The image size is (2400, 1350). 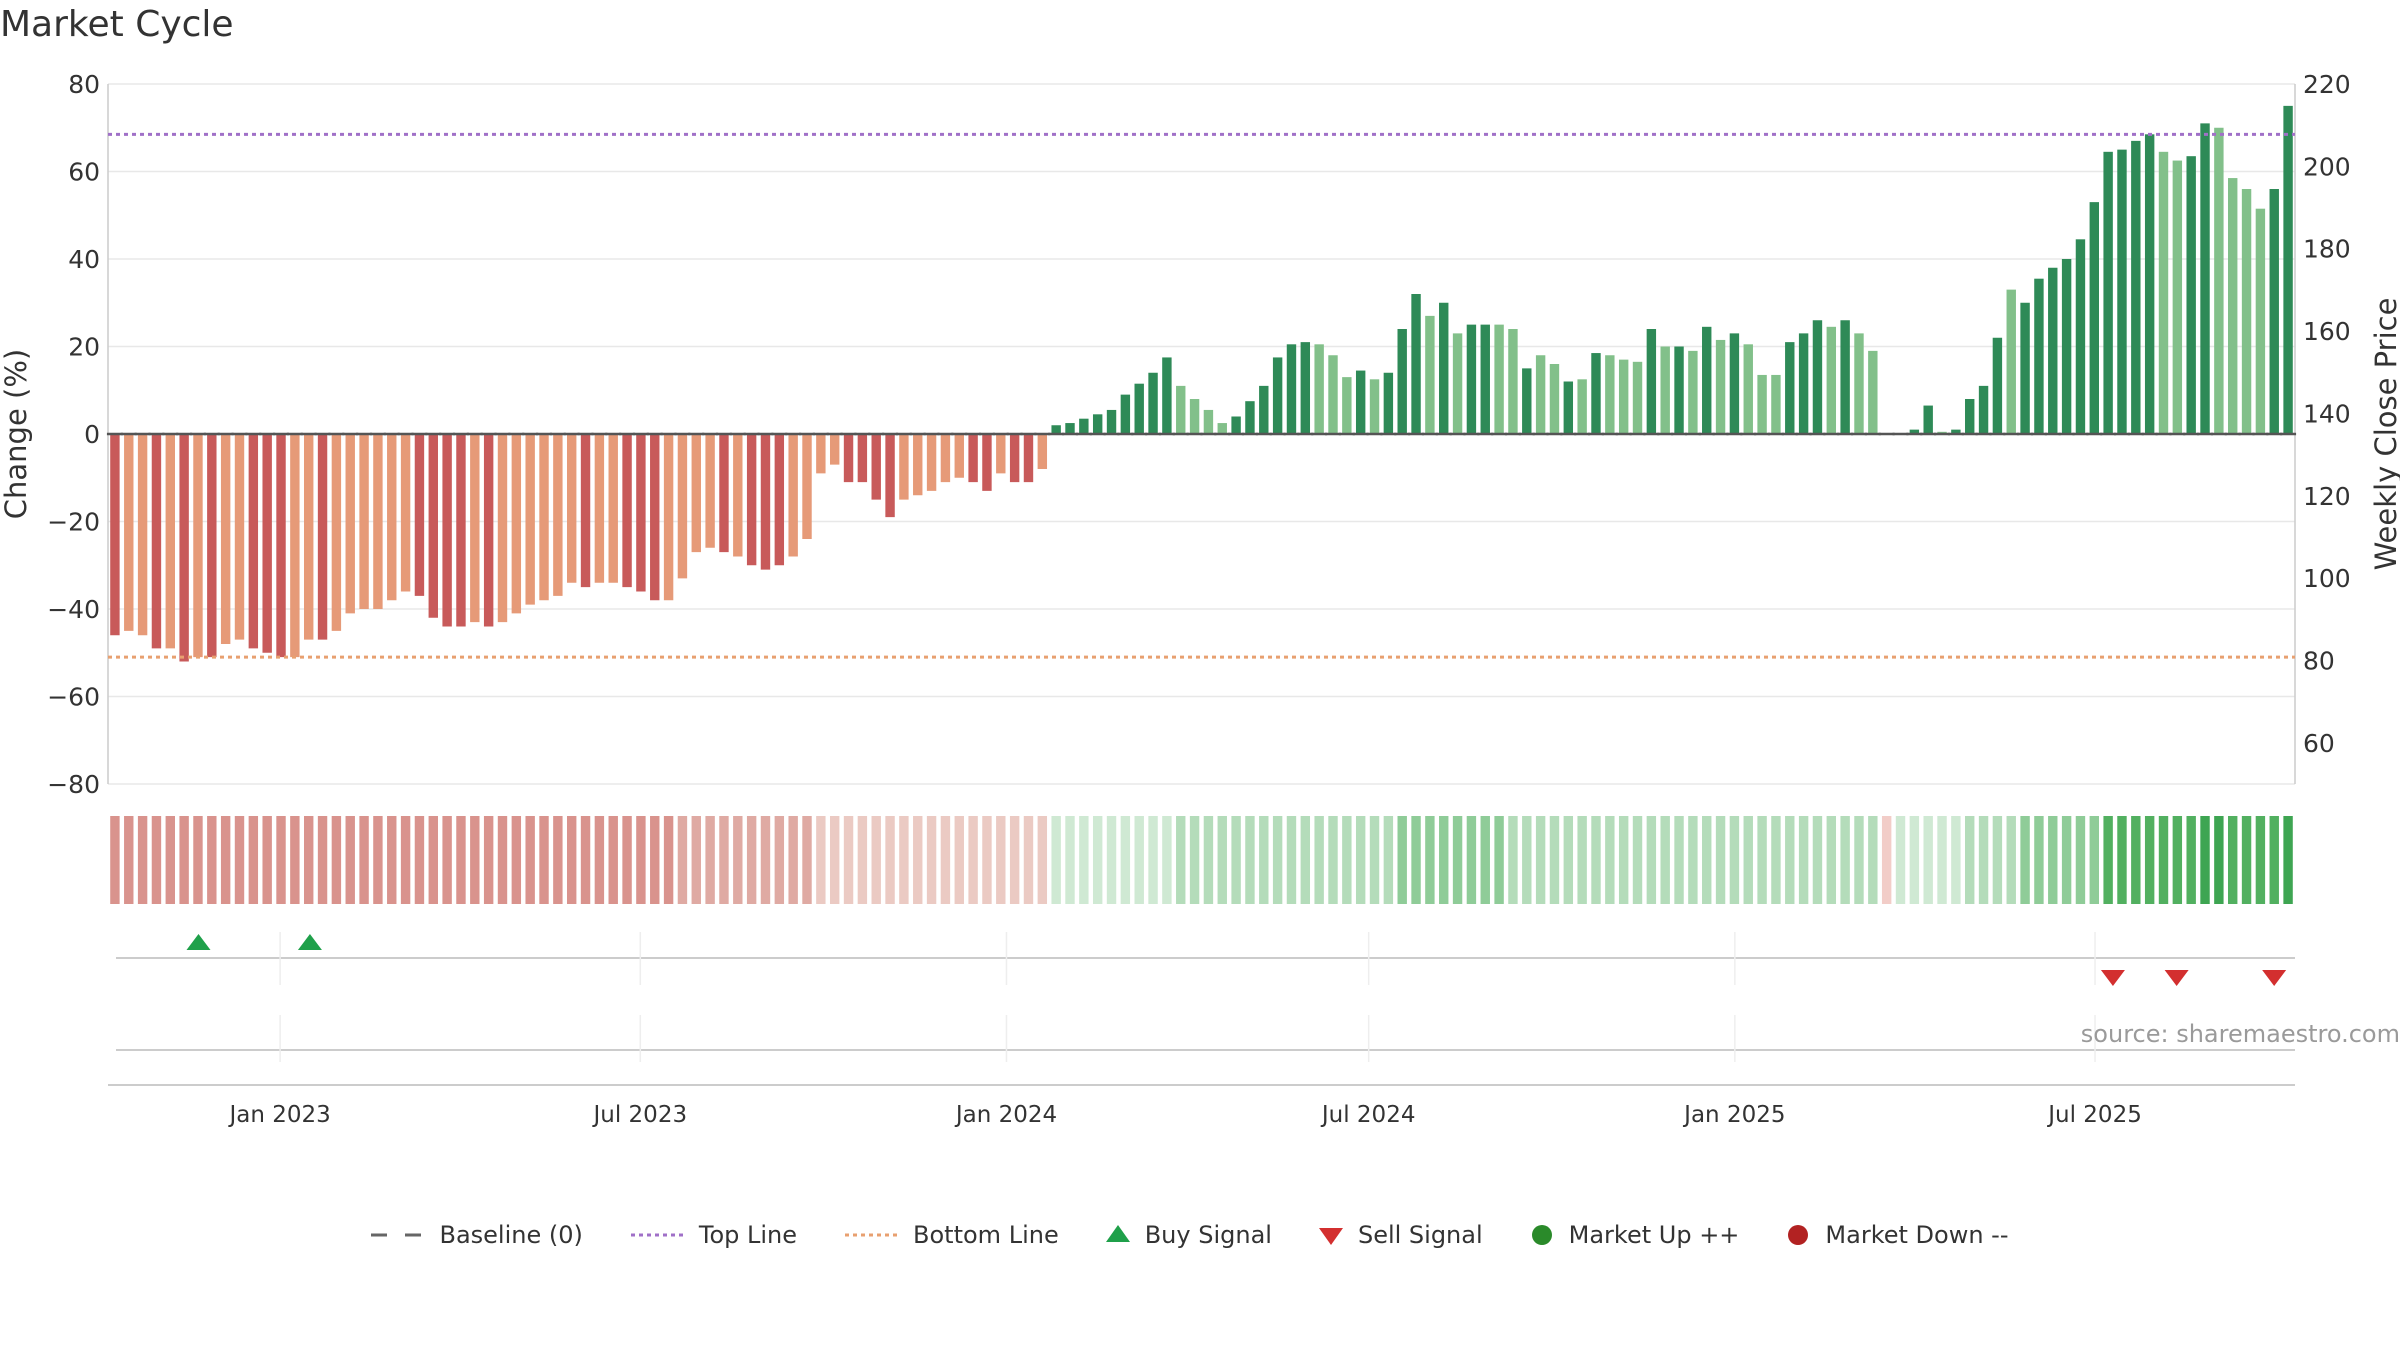 I want to click on x-tick-label: Jul 2025, so click(x=2094, y=1115).